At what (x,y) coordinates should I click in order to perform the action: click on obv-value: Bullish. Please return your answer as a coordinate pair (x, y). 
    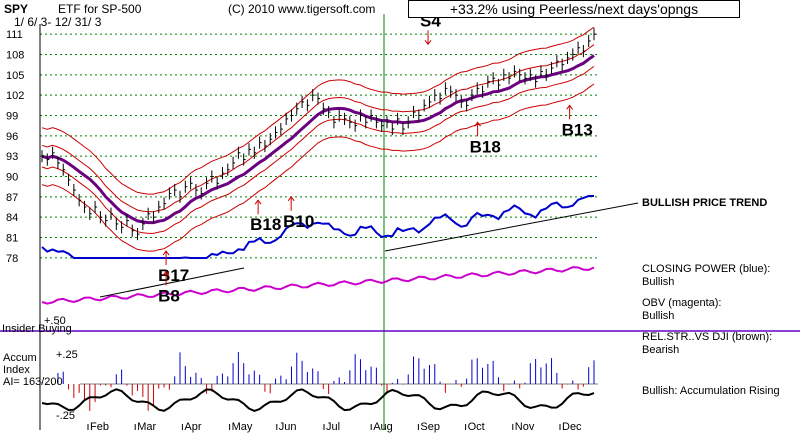
    Looking at the image, I should click on (658, 316).